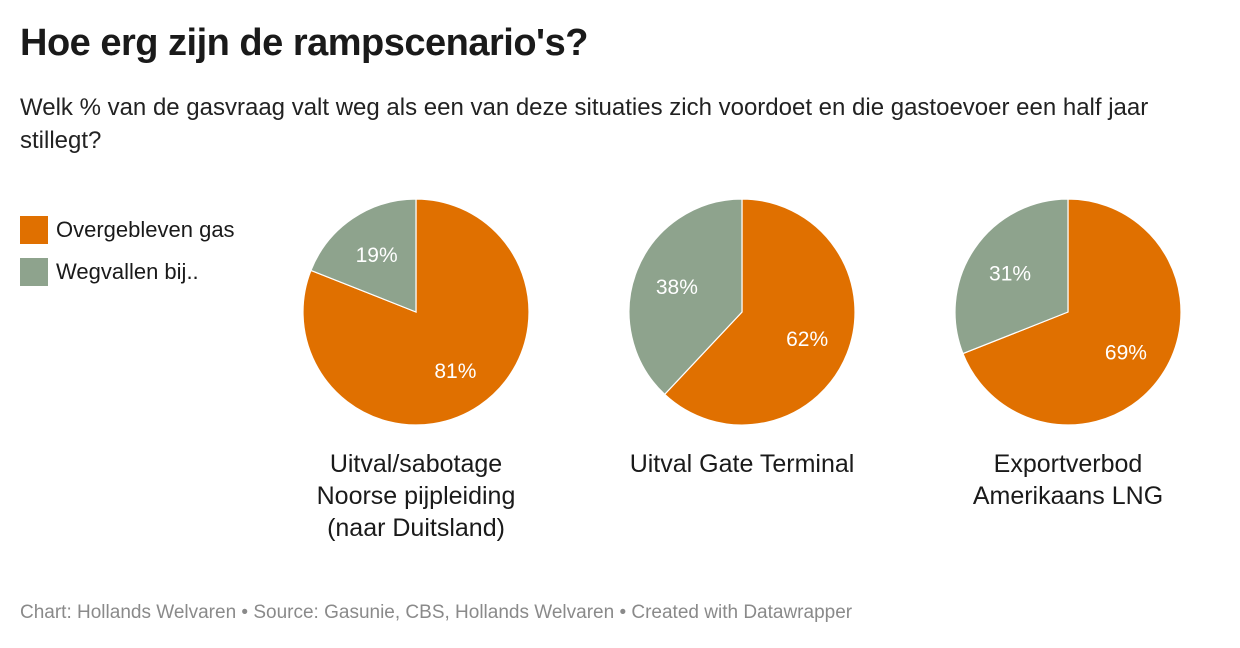  What do you see at coordinates (145, 229) in the screenshot?
I see `legend-label: Overgebleven gas` at bounding box center [145, 229].